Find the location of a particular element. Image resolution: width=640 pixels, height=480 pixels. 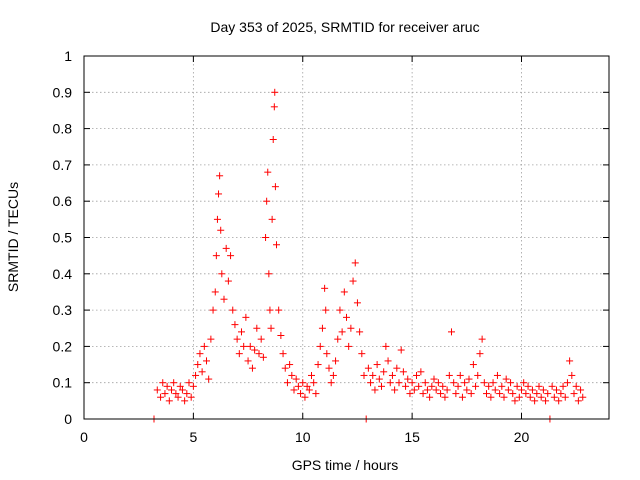

y-axis-label: SRMTID / TECUs is located at coordinates (13, 237).